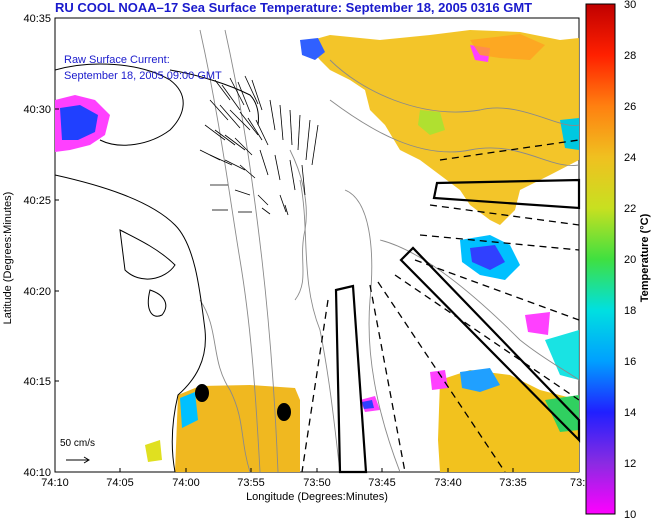  Describe the element at coordinates (37, 201) in the screenshot. I see `y-tick-label: 40:25` at that location.